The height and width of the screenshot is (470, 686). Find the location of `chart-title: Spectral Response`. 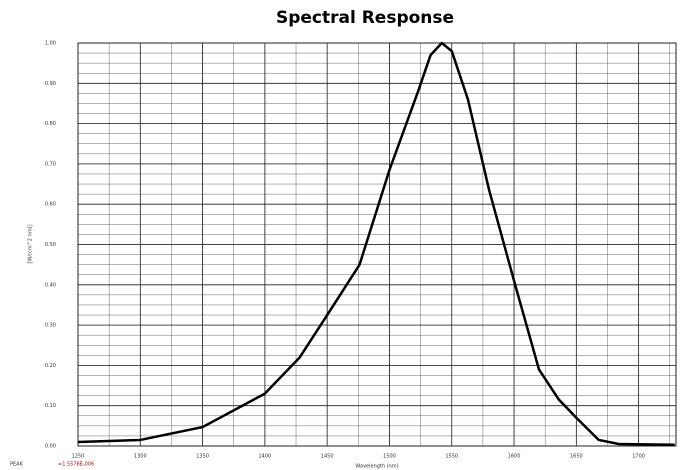

chart-title: Spectral Response is located at coordinates (365, 18).